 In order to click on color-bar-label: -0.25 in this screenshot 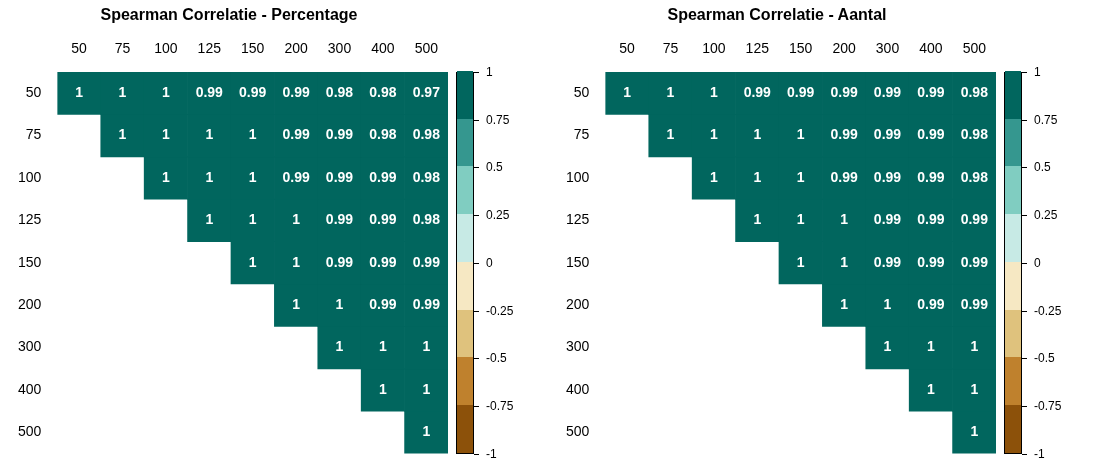, I will do `click(500, 310)`.